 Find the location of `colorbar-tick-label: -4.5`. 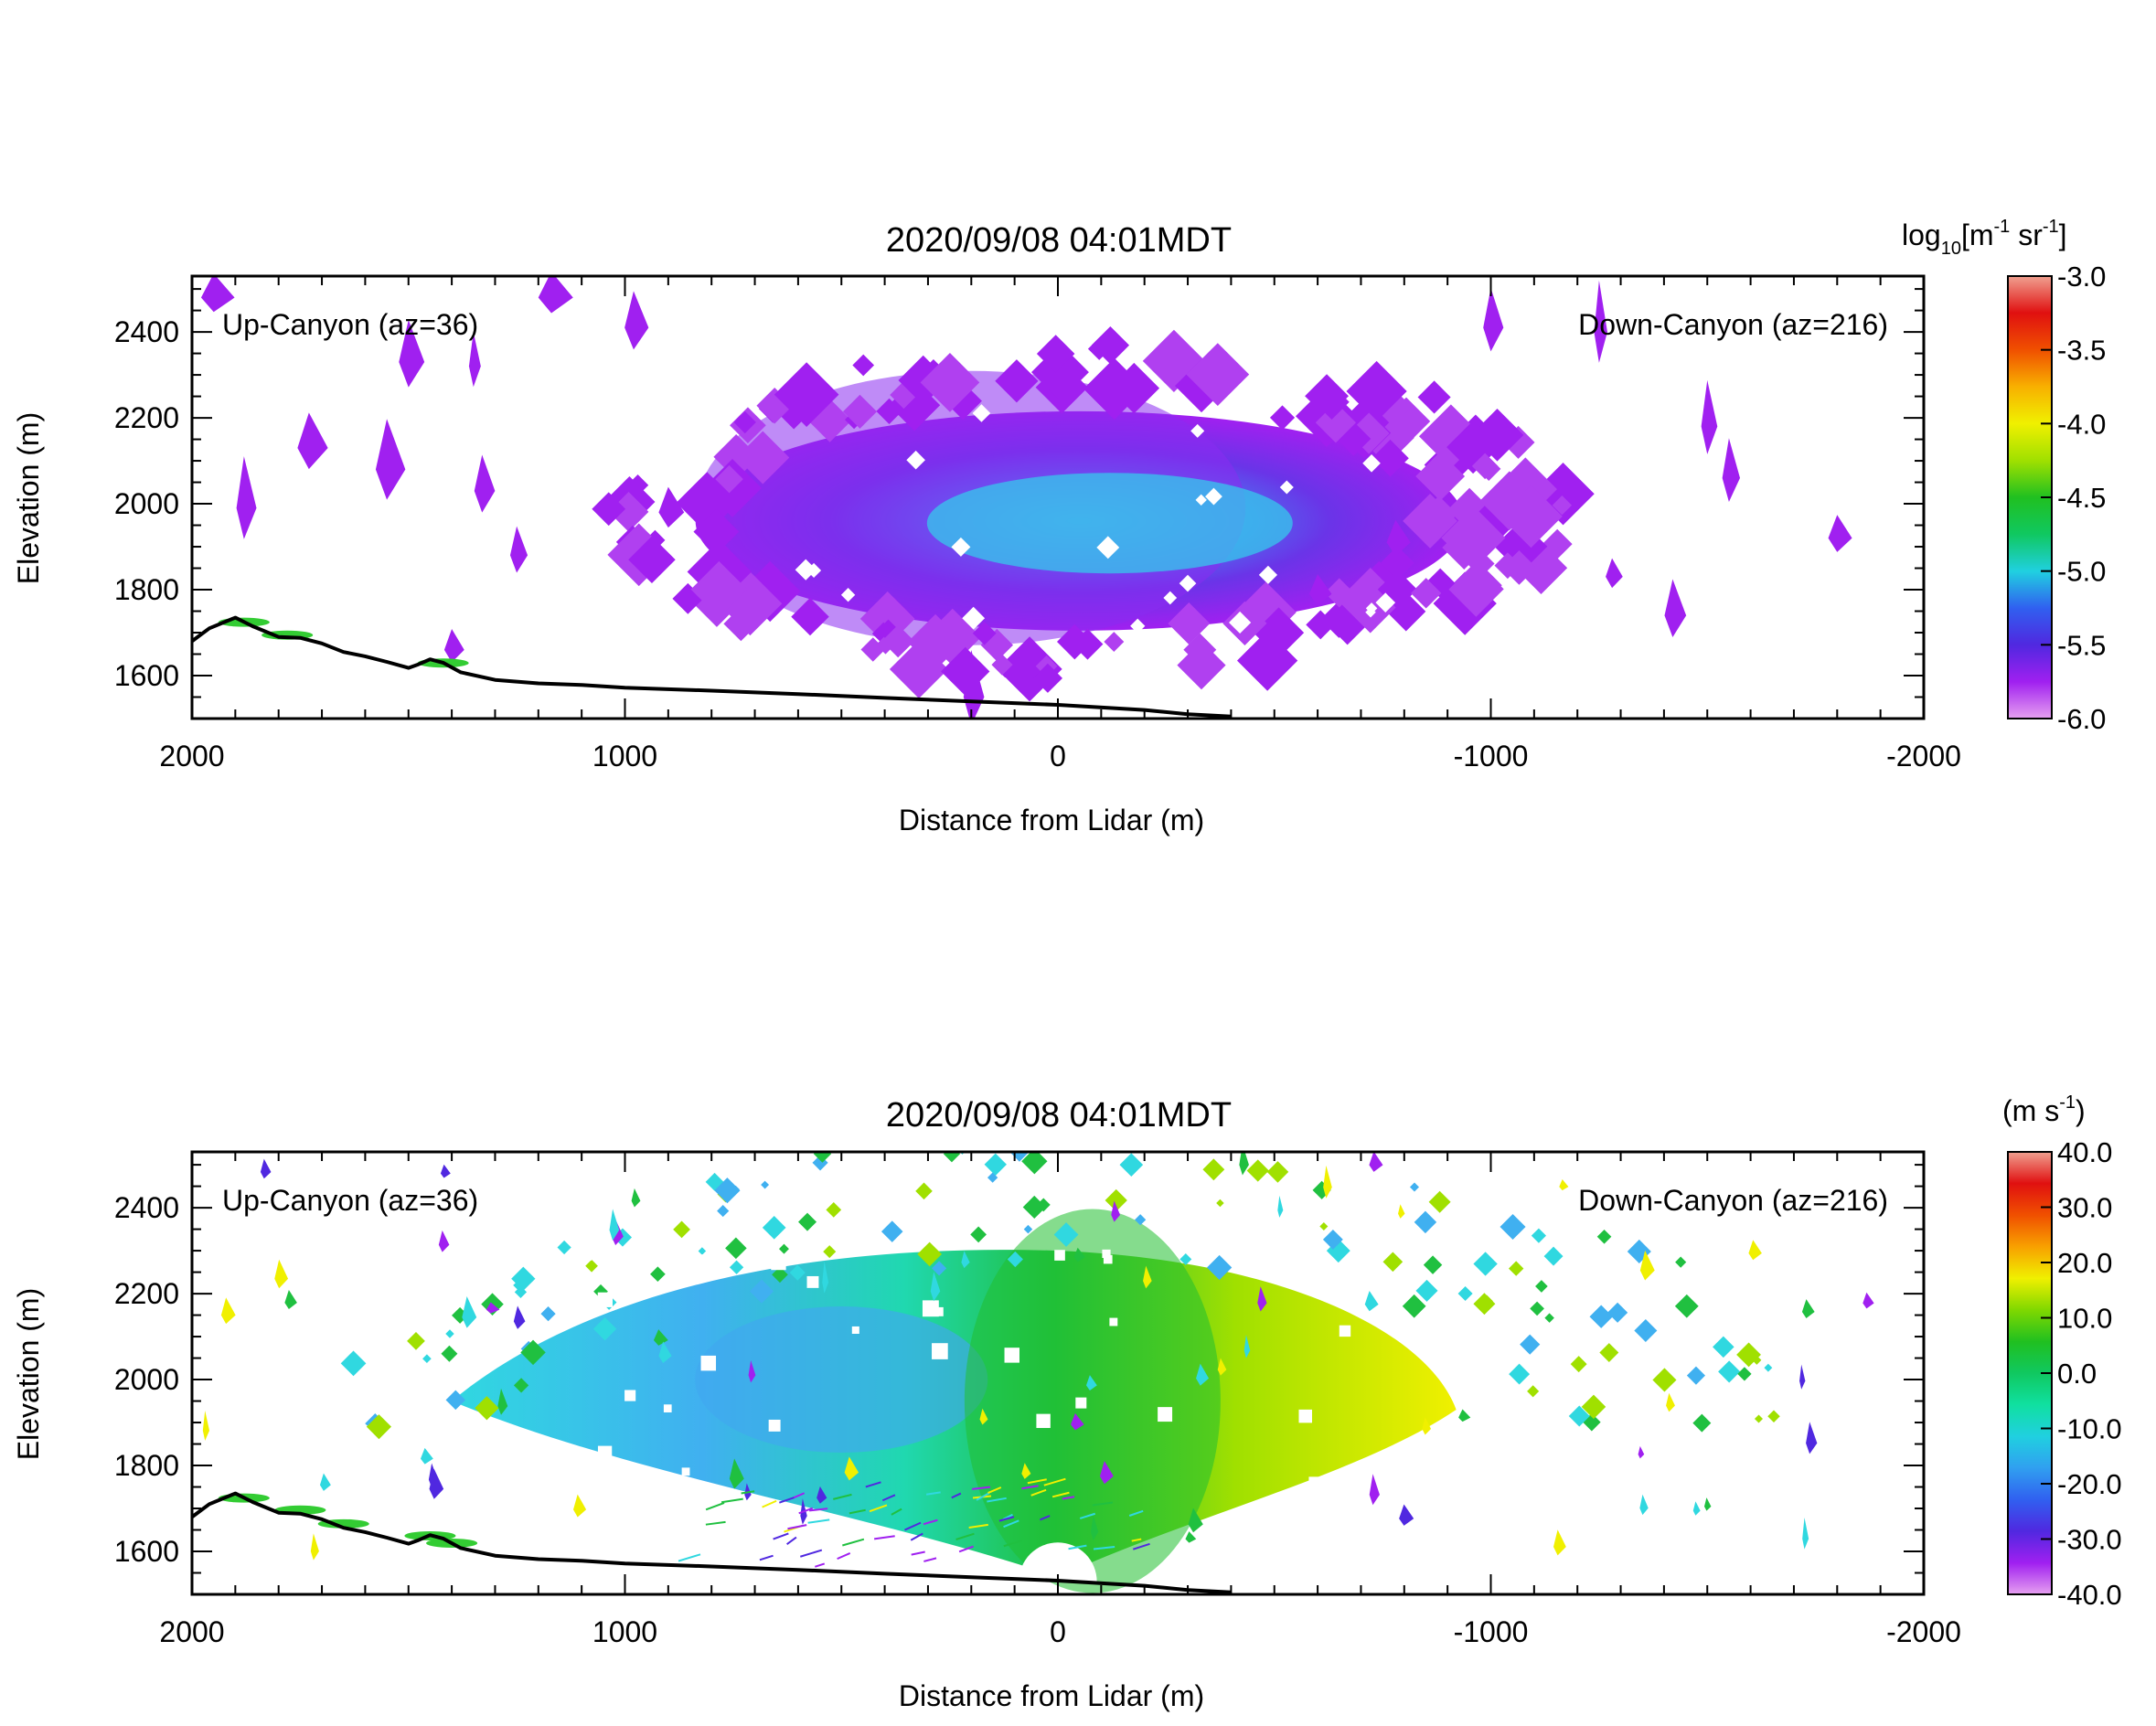

colorbar-tick-label: -4.5 is located at coordinates (2081, 498).